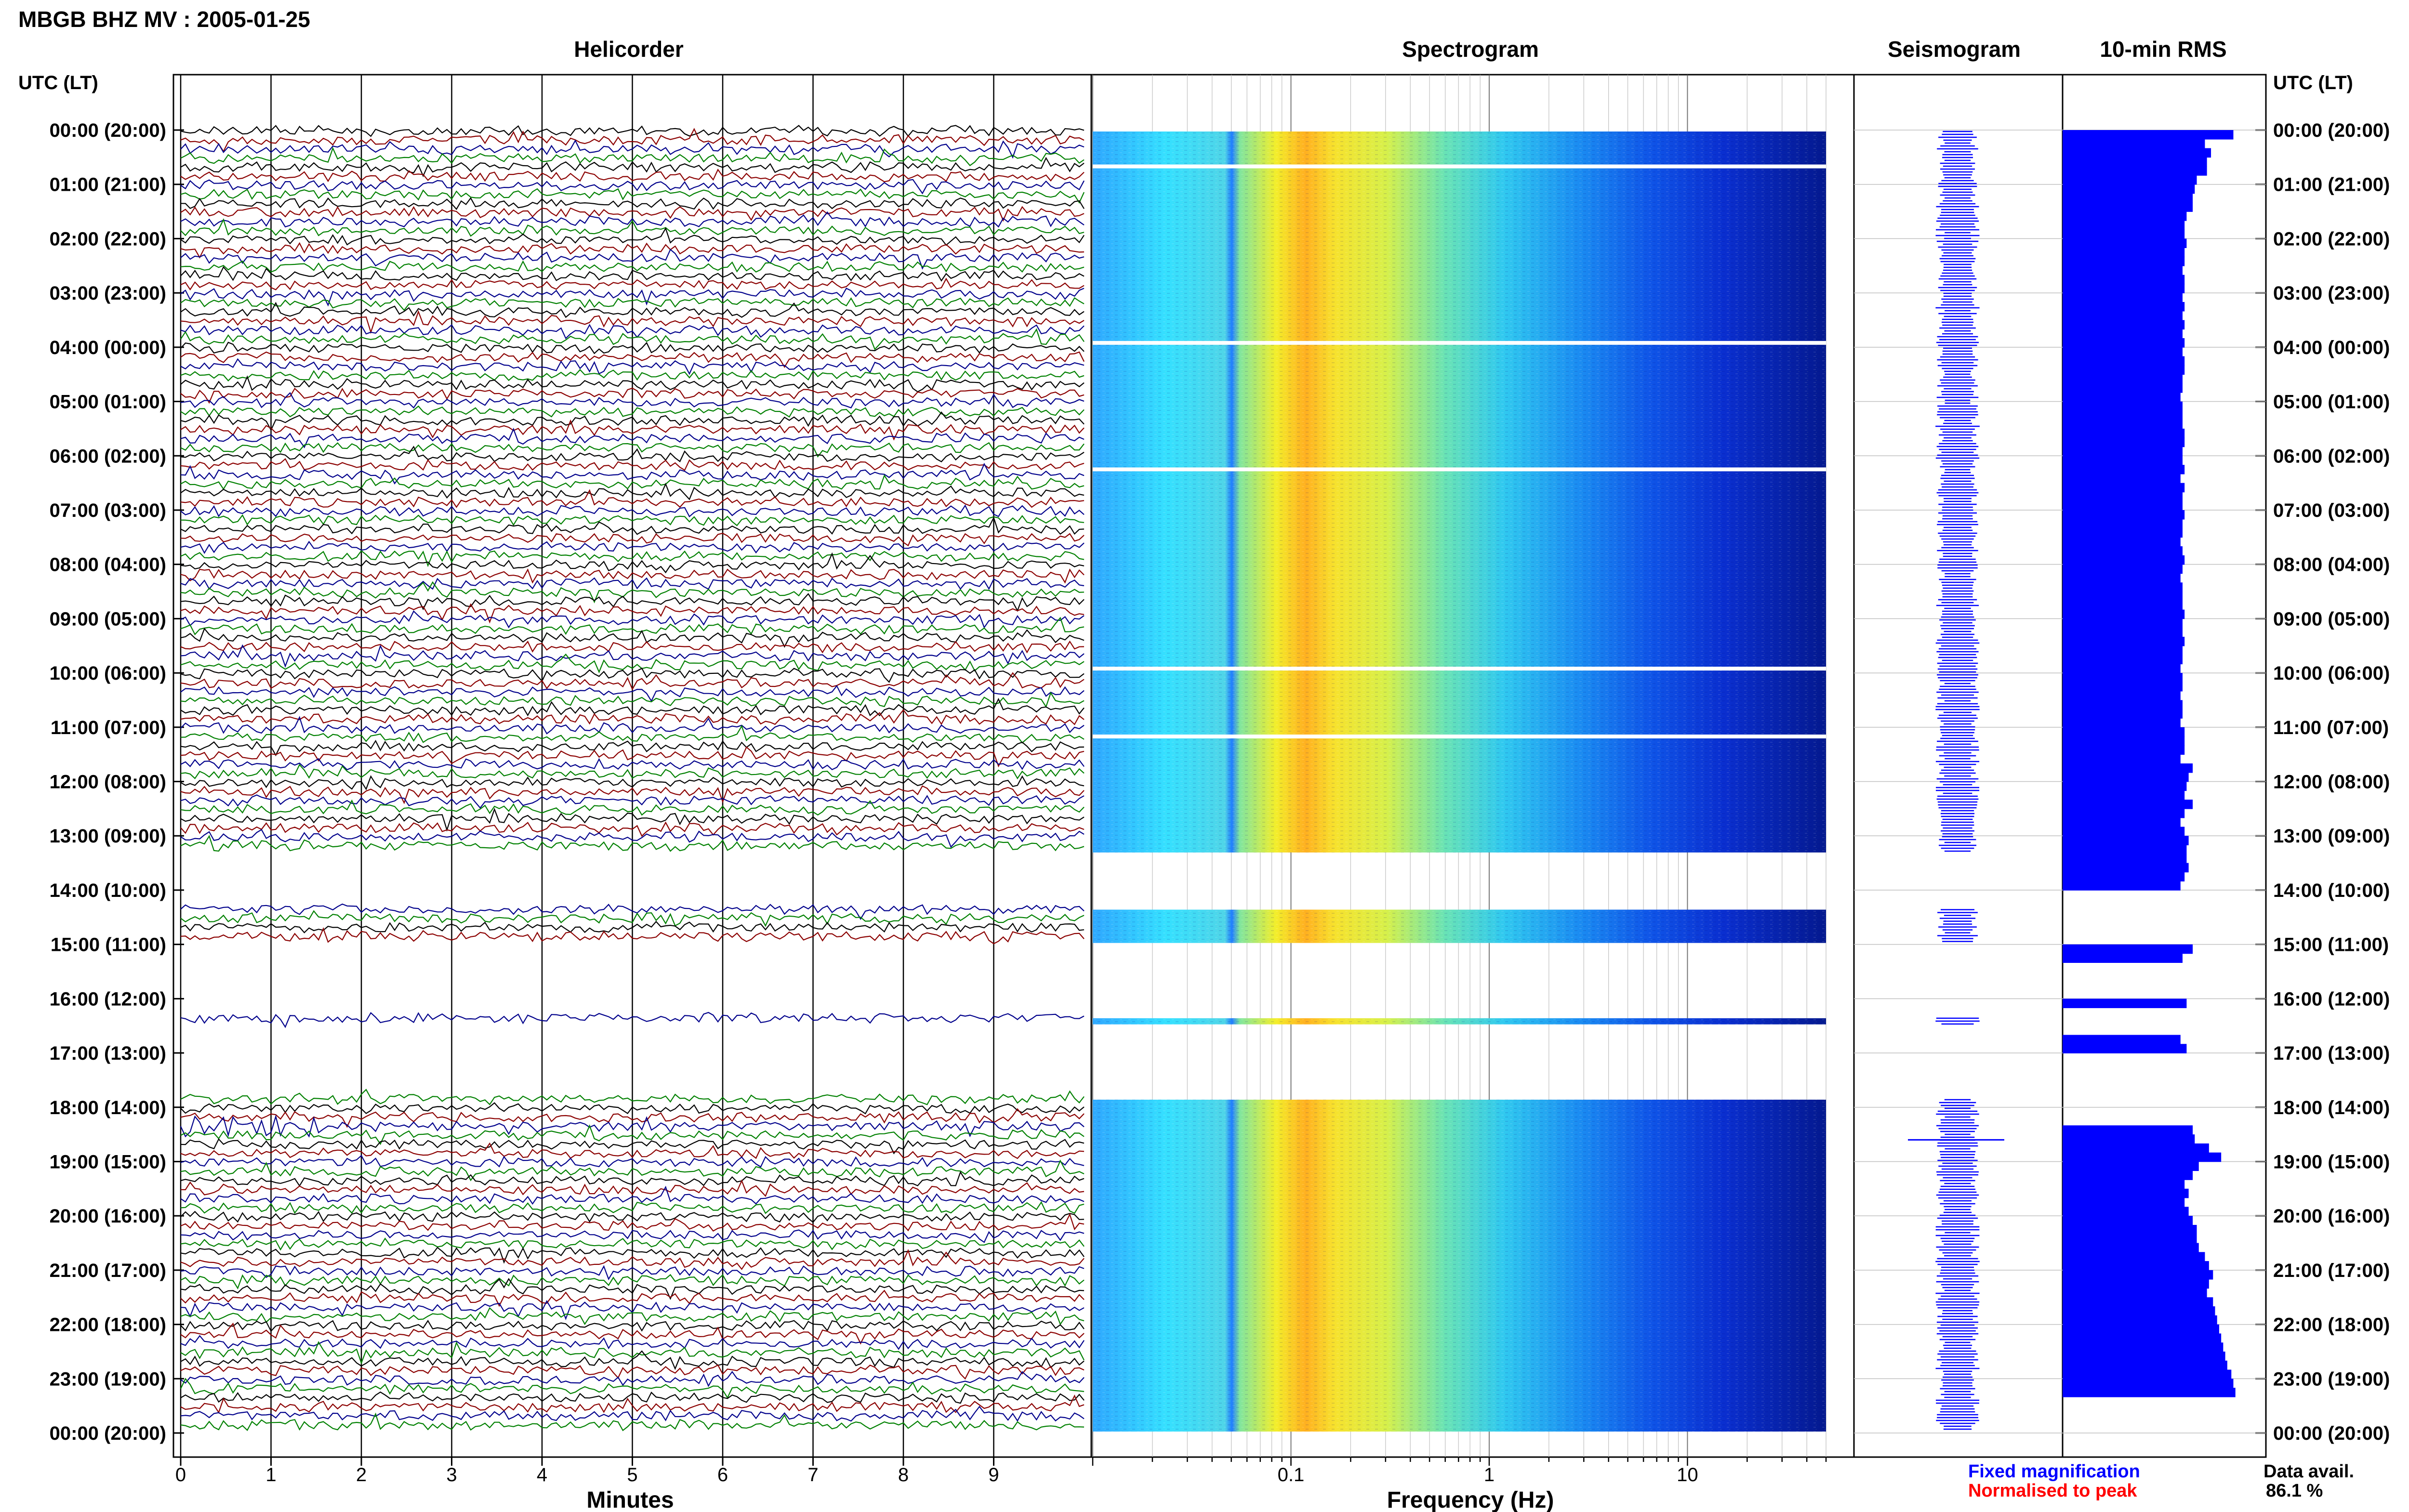 The width and height of the screenshot is (2409, 1512). I want to click on time-label-left: 07:00 (03:00), so click(108, 510).